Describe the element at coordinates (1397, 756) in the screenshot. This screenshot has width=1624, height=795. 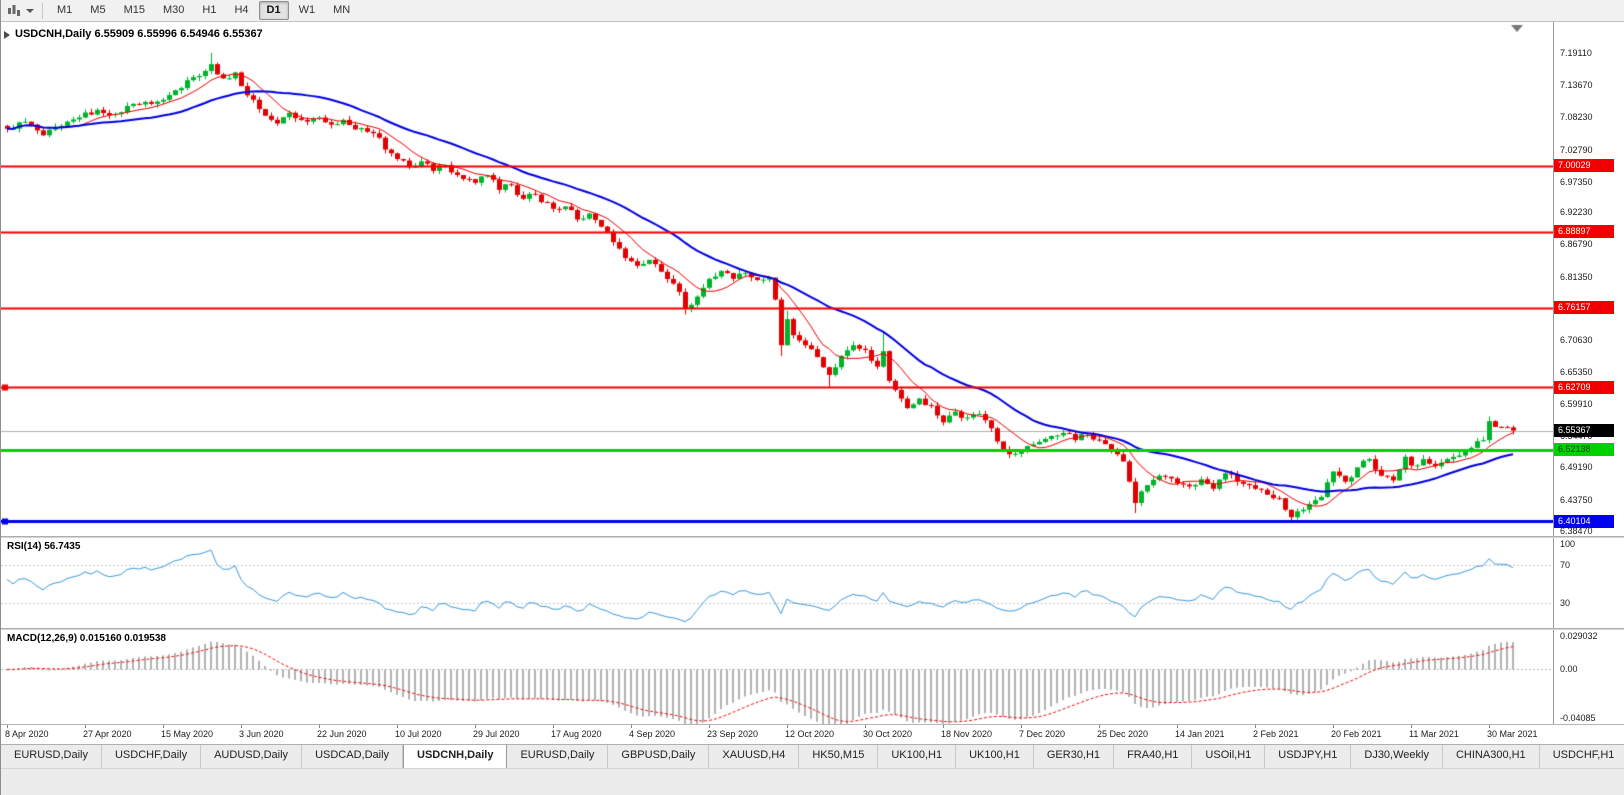
I see `chart-tab-dj30-weekly: DJ30,Weekly` at that location.